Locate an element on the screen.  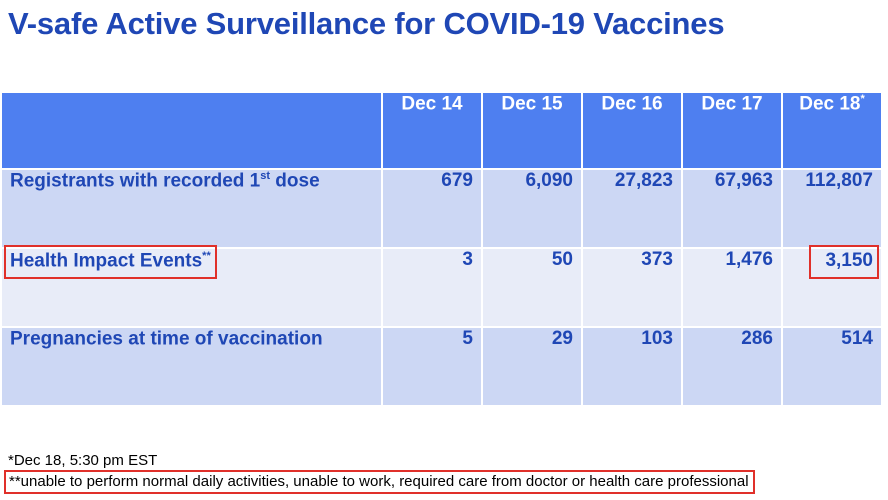
row-label: Health Impact Events** is located at coordinates (191, 286).